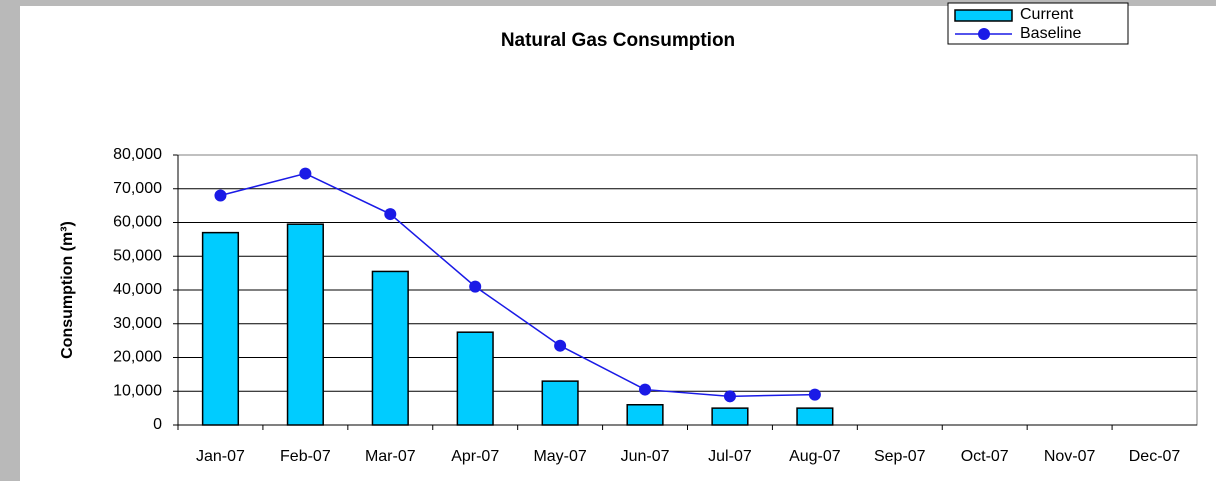  What do you see at coordinates (900, 456) in the screenshot?
I see `x-tick-label: Sep-07` at bounding box center [900, 456].